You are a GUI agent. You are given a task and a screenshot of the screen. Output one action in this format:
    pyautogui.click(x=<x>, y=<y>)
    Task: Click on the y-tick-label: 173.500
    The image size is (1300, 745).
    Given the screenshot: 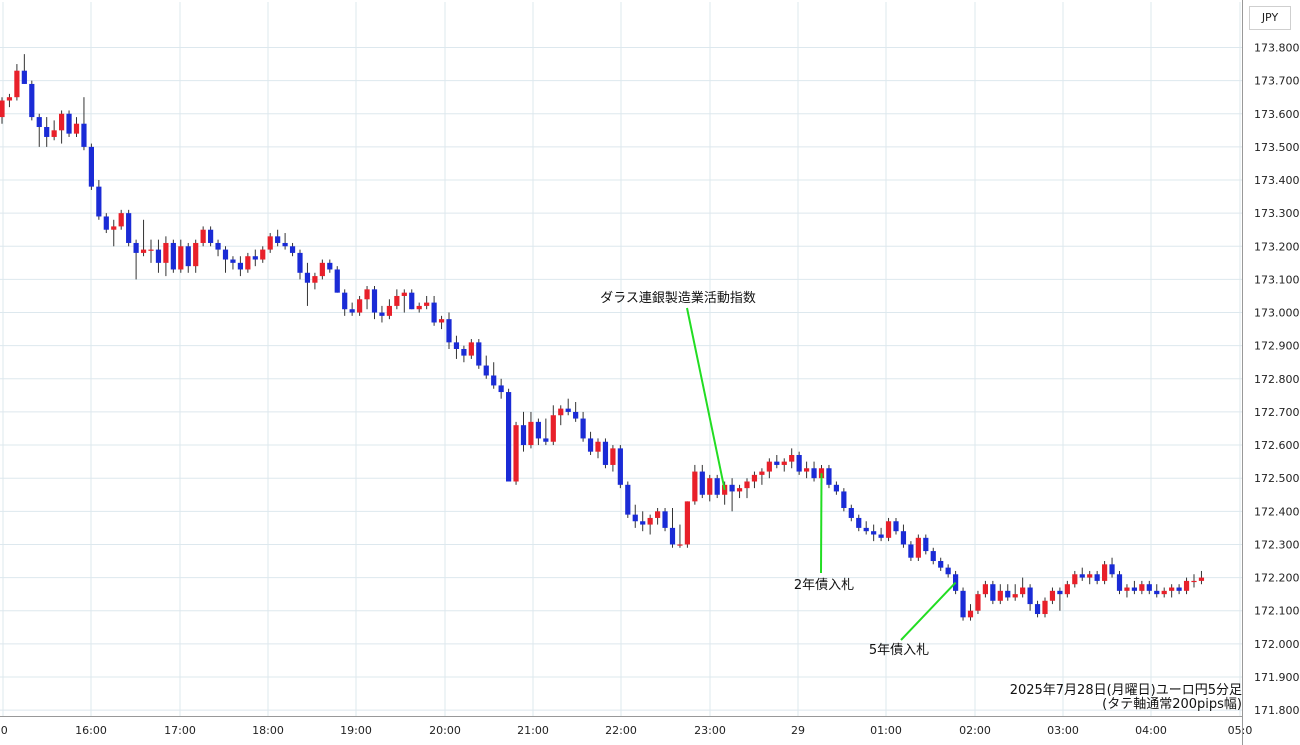 What is the action you would take?
    pyautogui.click(x=1277, y=147)
    